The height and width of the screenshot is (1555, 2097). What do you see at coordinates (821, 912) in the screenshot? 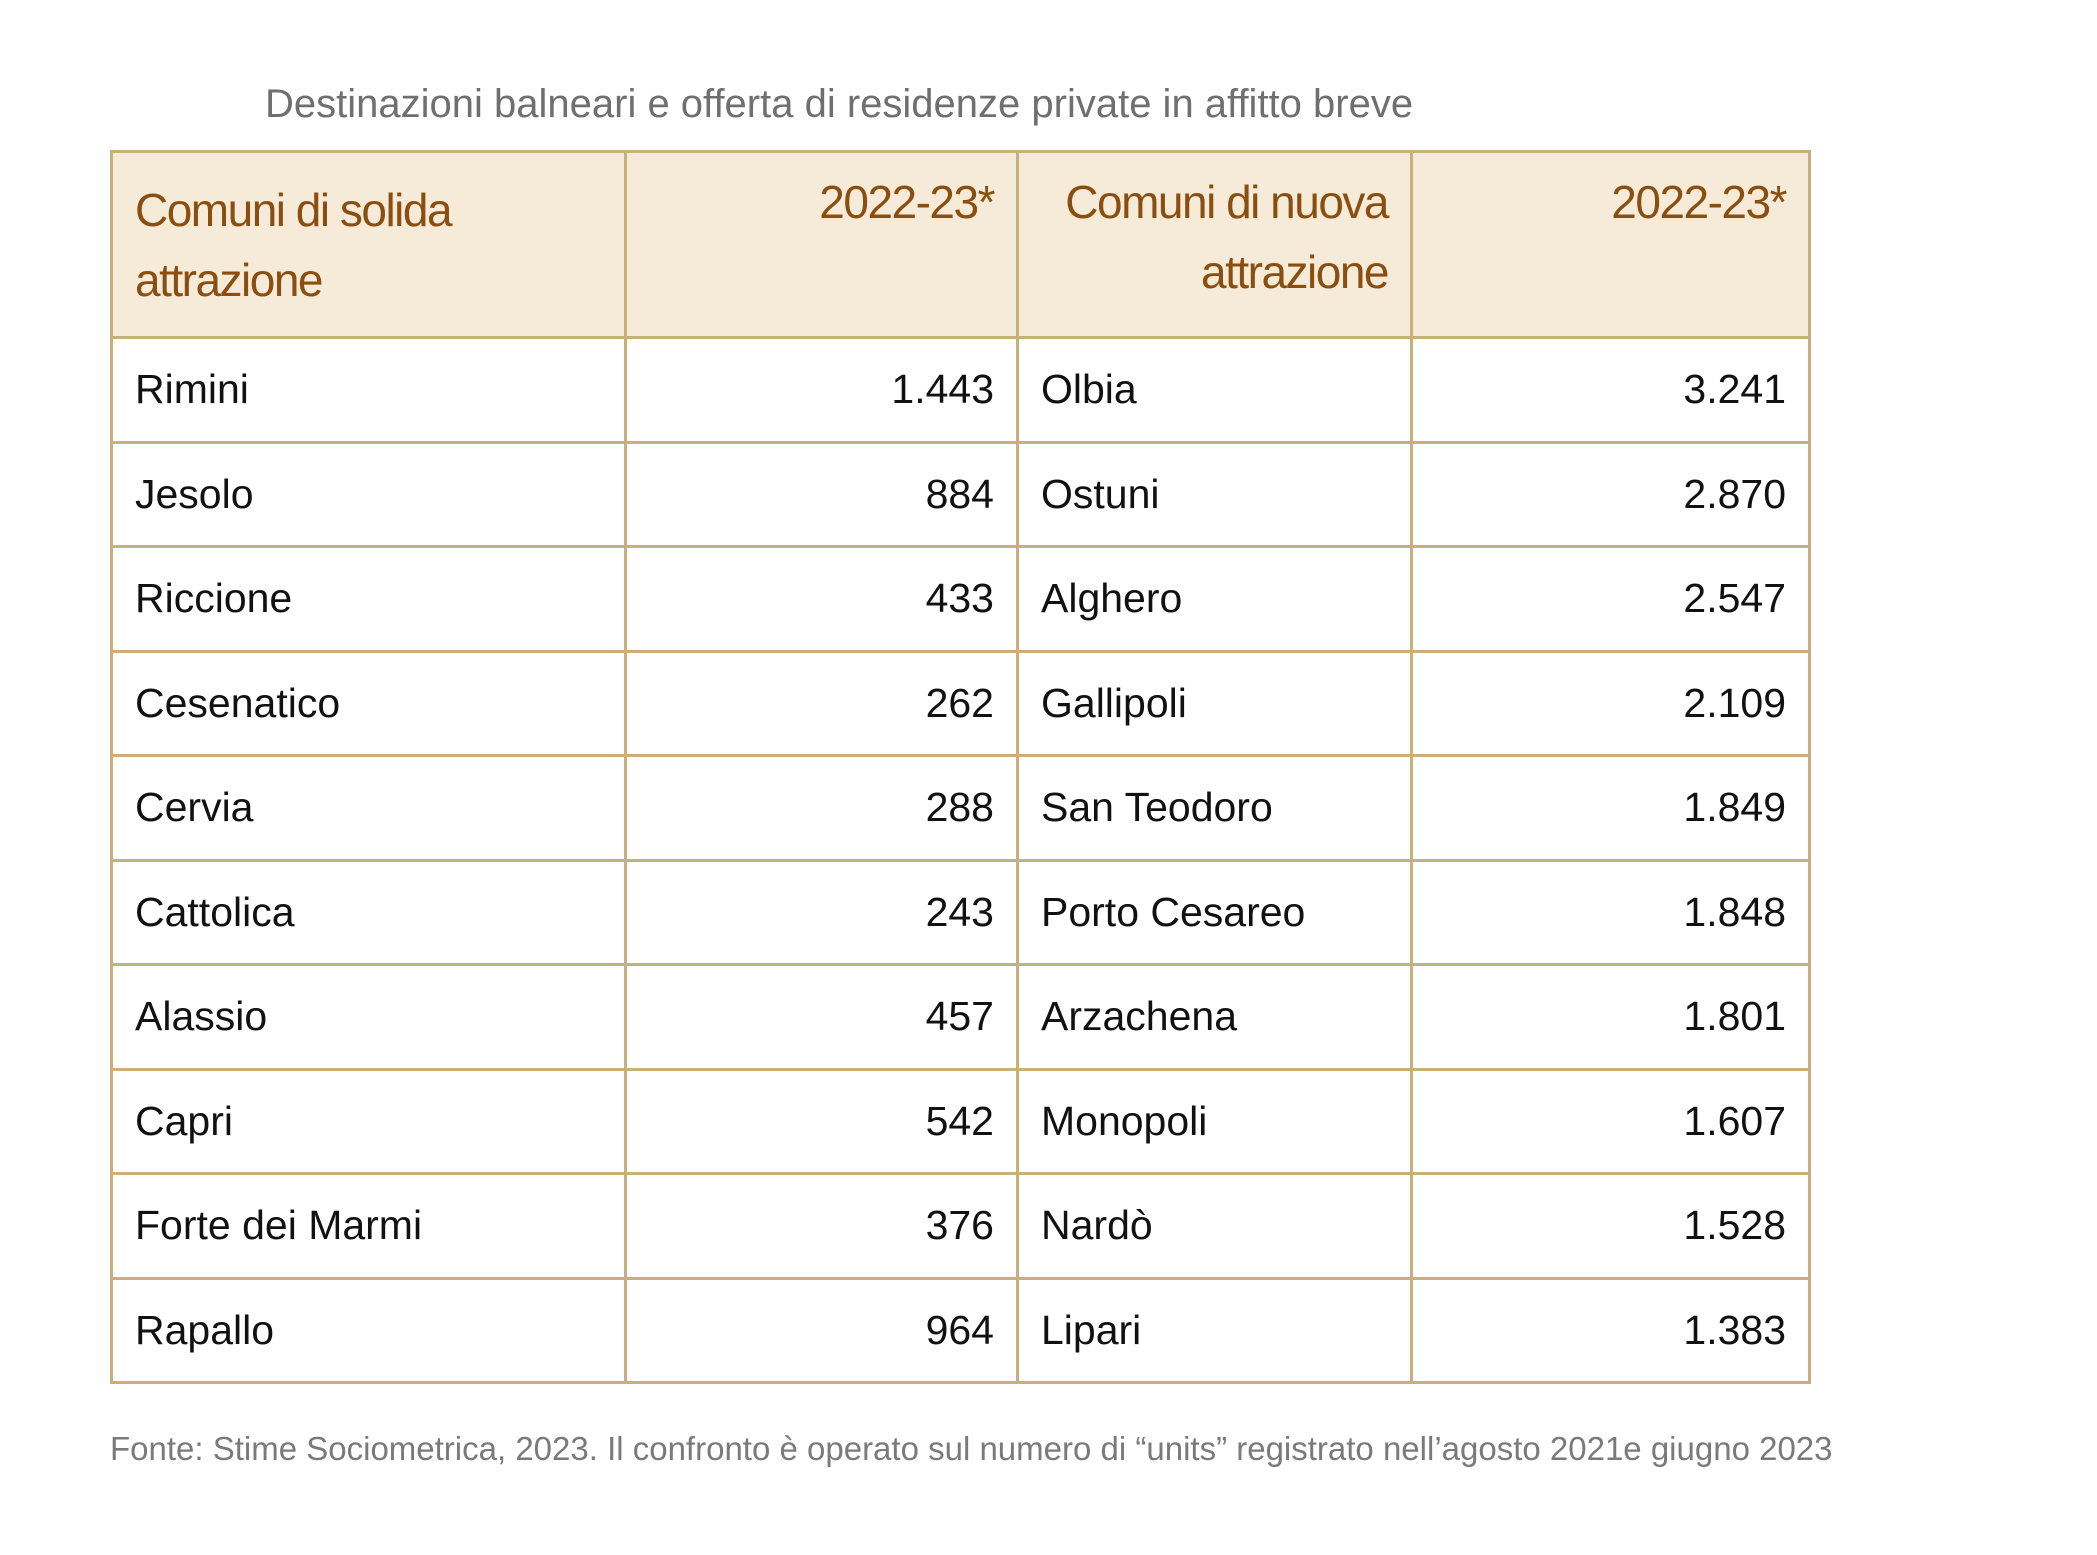
I see `solid-value: 243` at bounding box center [821, 912].